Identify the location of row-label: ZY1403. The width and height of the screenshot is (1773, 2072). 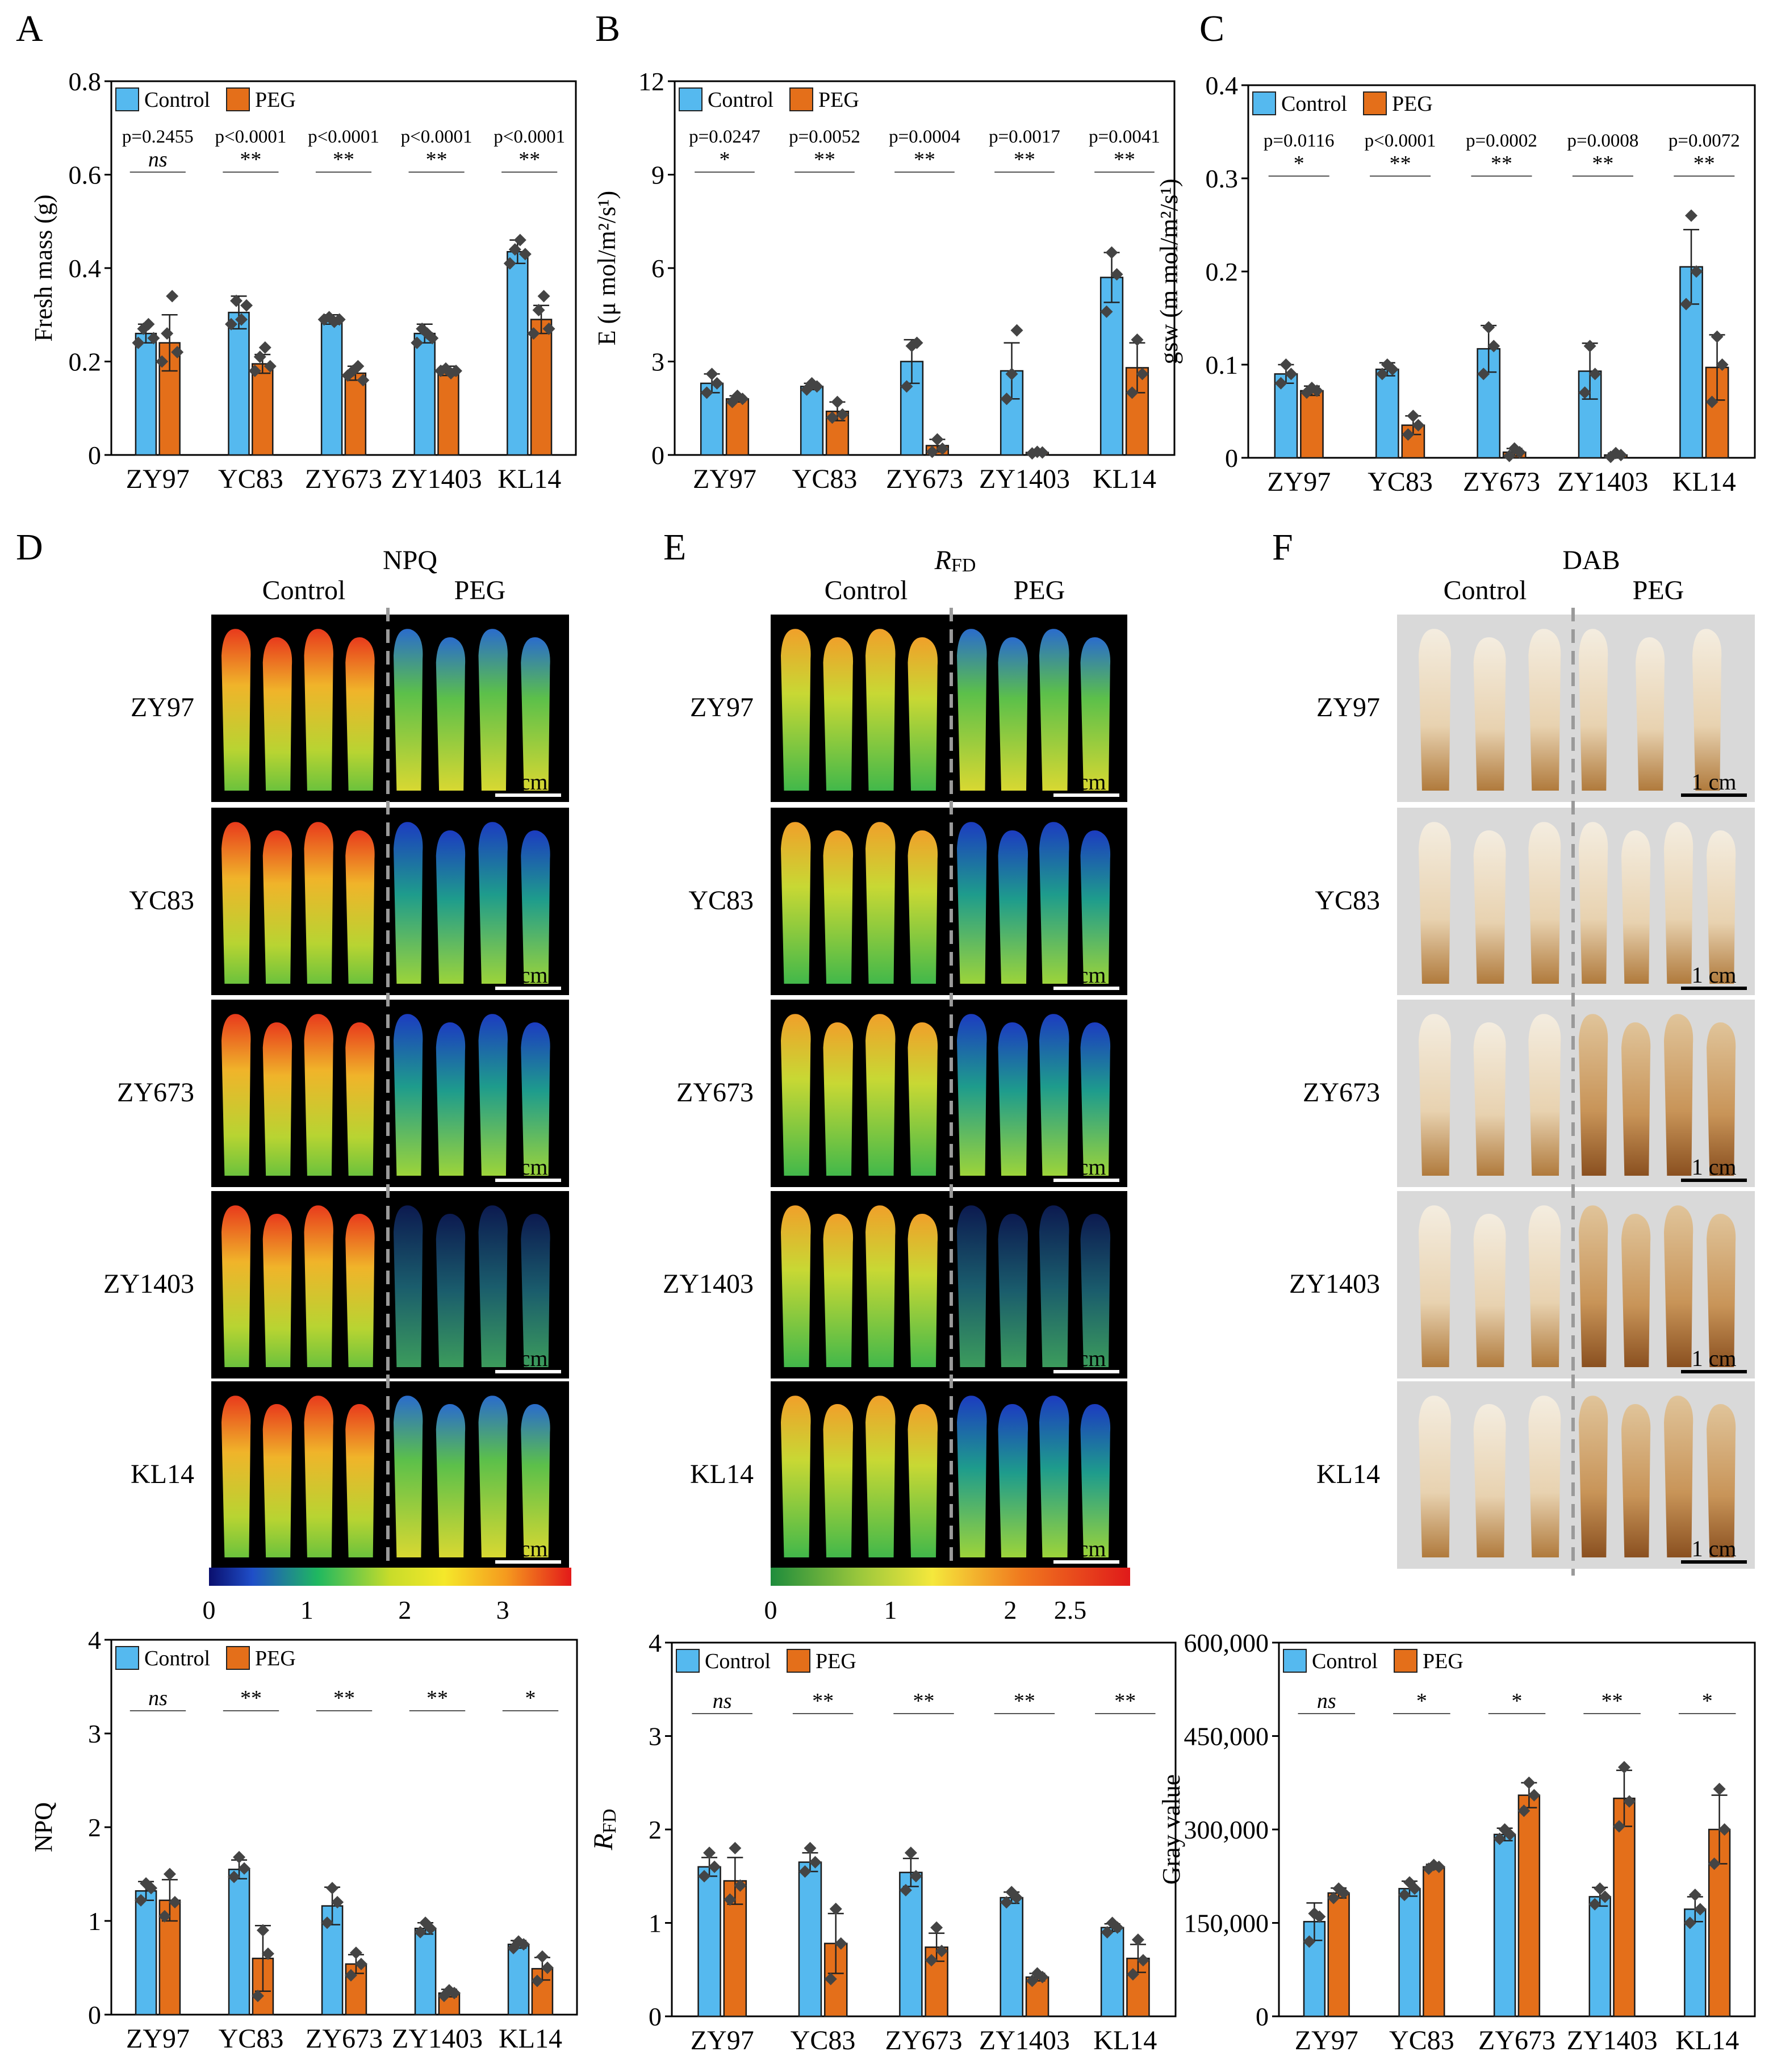
(708, 1284).